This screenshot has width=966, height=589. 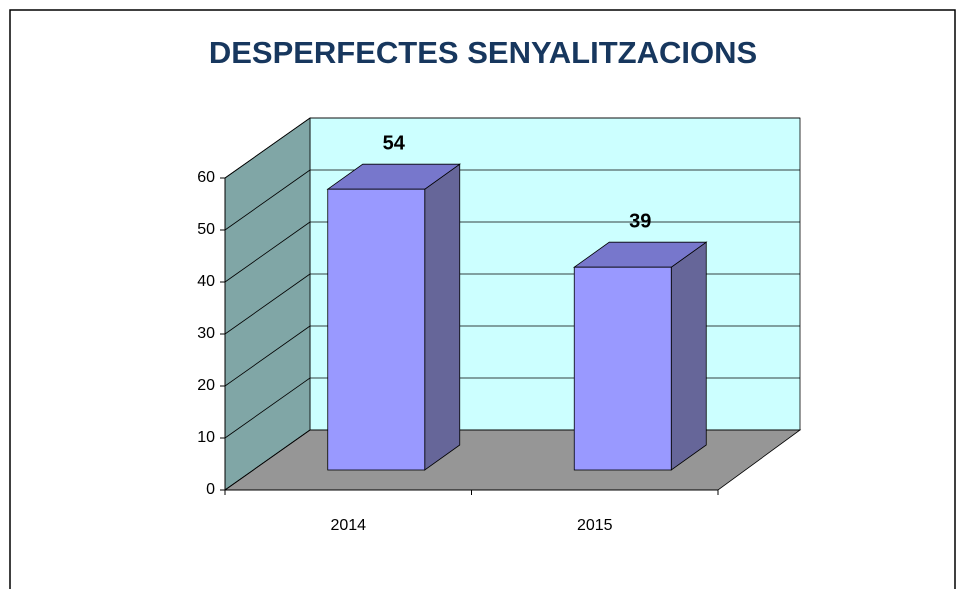 I want to click on y-tick-label: 20, so click(x=206, y=385).